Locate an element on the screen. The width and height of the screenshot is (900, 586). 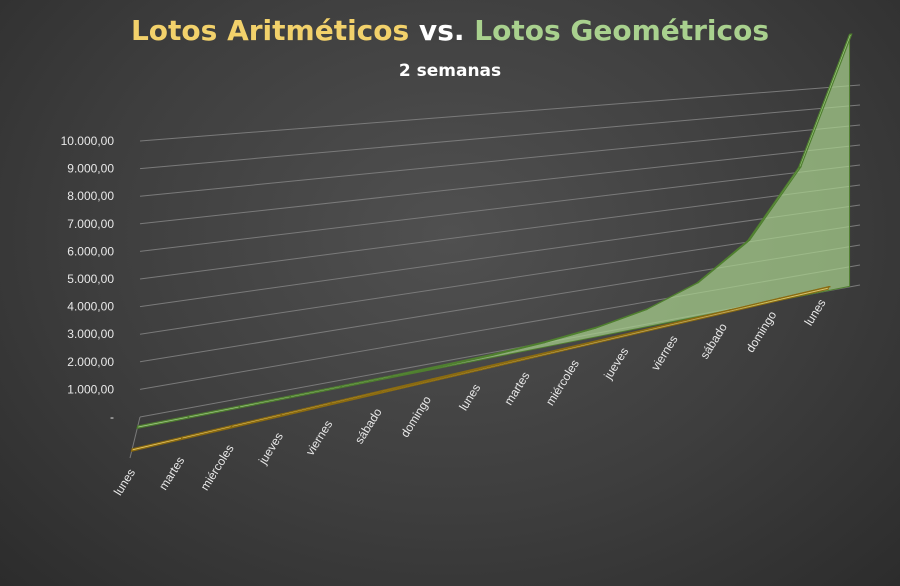
y-tick-label: 5.000,00 is located at coordinates (90, 279).